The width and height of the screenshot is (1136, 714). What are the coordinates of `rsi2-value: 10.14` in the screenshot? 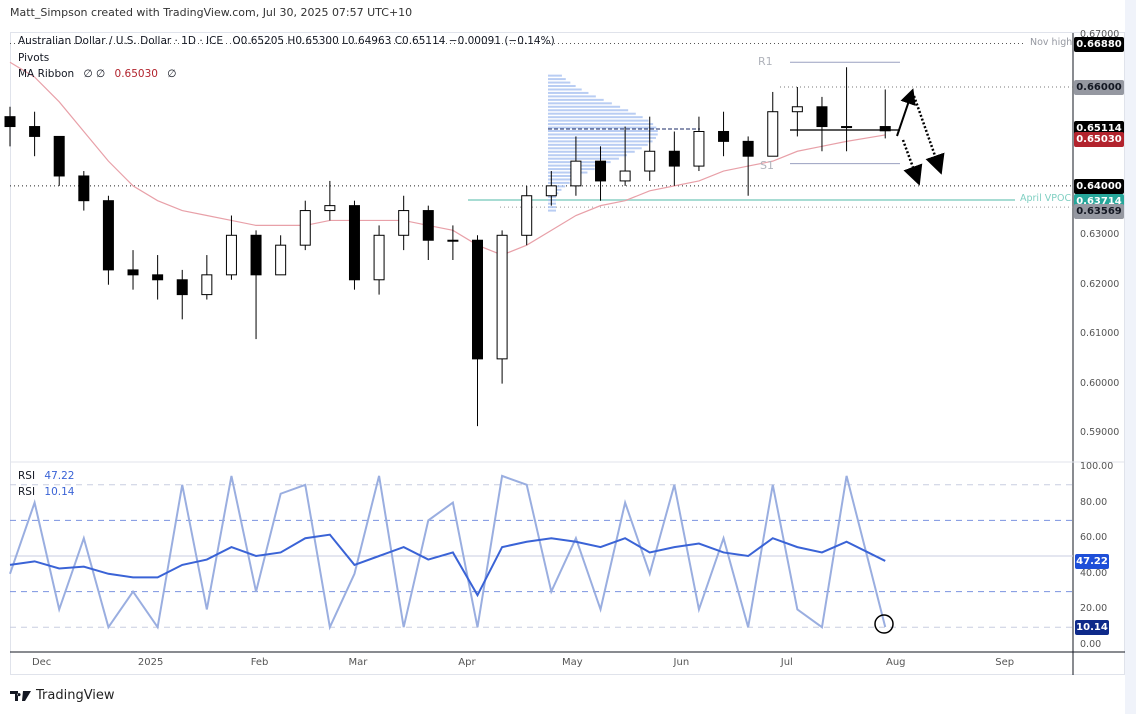 It's located at (59, 492).